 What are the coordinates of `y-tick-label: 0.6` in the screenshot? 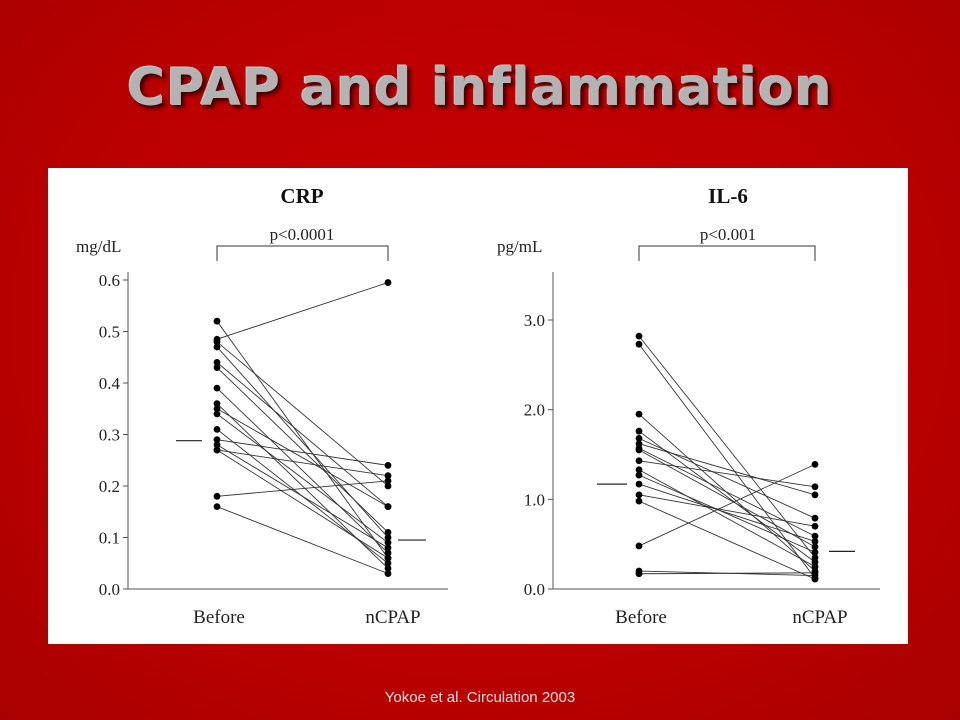 It's located at (109, 280).